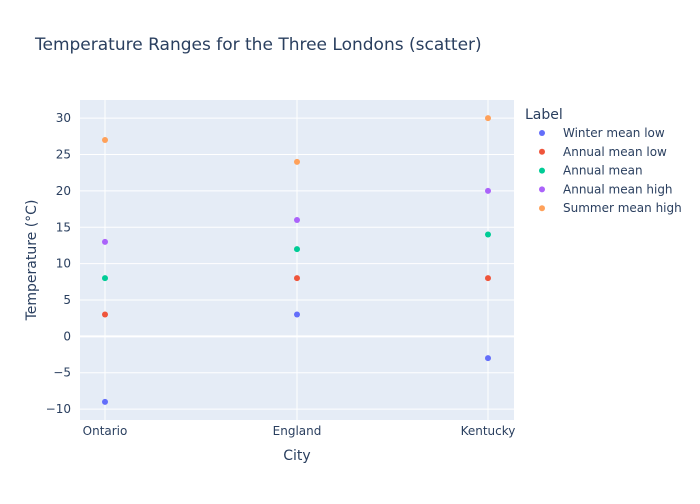 Image resolution: width=700 pixels, height=504 pixels. What do you see at coordinates (63, 264) in the screenshot?
I see `y-tick-label: 10` at bounding box center [63, 264].